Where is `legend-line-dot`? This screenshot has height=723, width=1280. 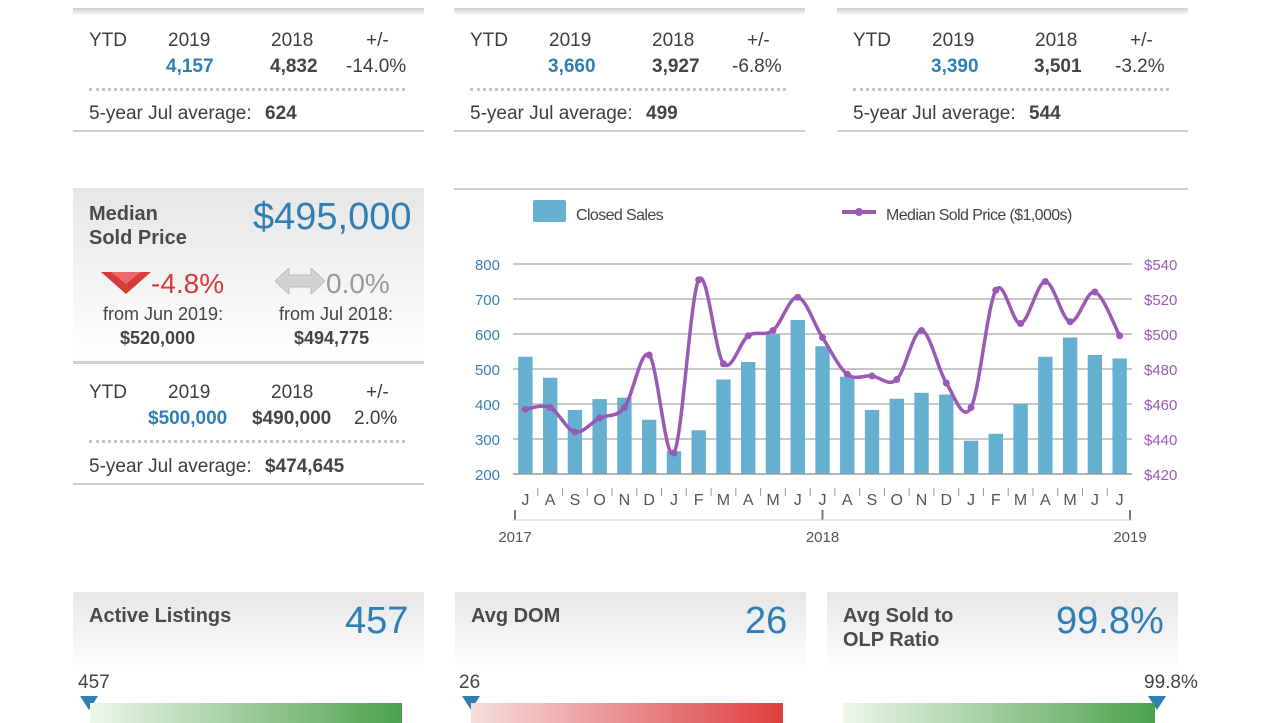
legend-line-dot is located at coordinates (859, 212).